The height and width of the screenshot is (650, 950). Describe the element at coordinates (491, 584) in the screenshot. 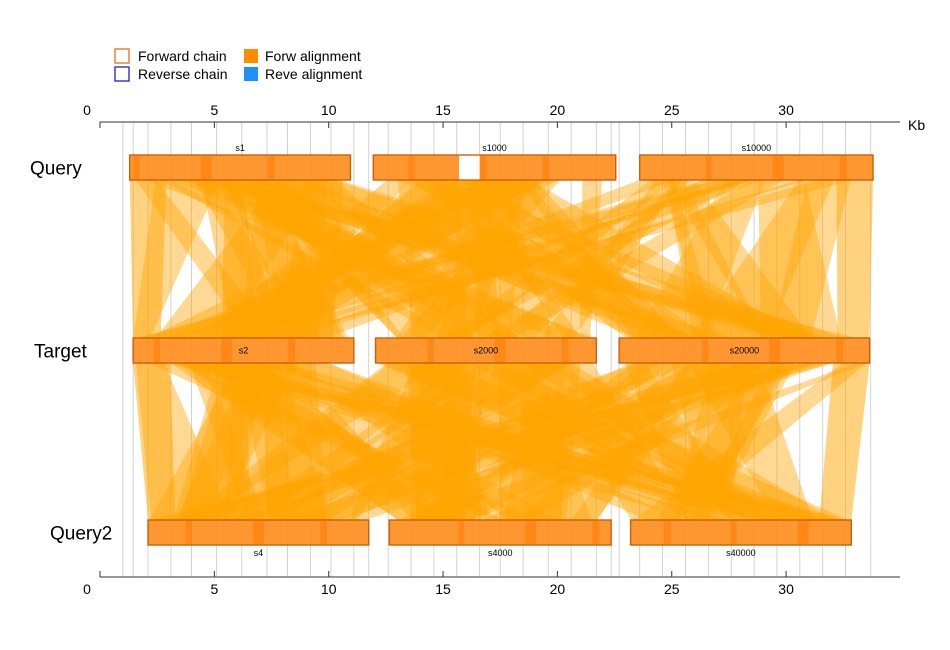

I see `bottom-axis: 0 5 10 15 20 25 30` at that location.